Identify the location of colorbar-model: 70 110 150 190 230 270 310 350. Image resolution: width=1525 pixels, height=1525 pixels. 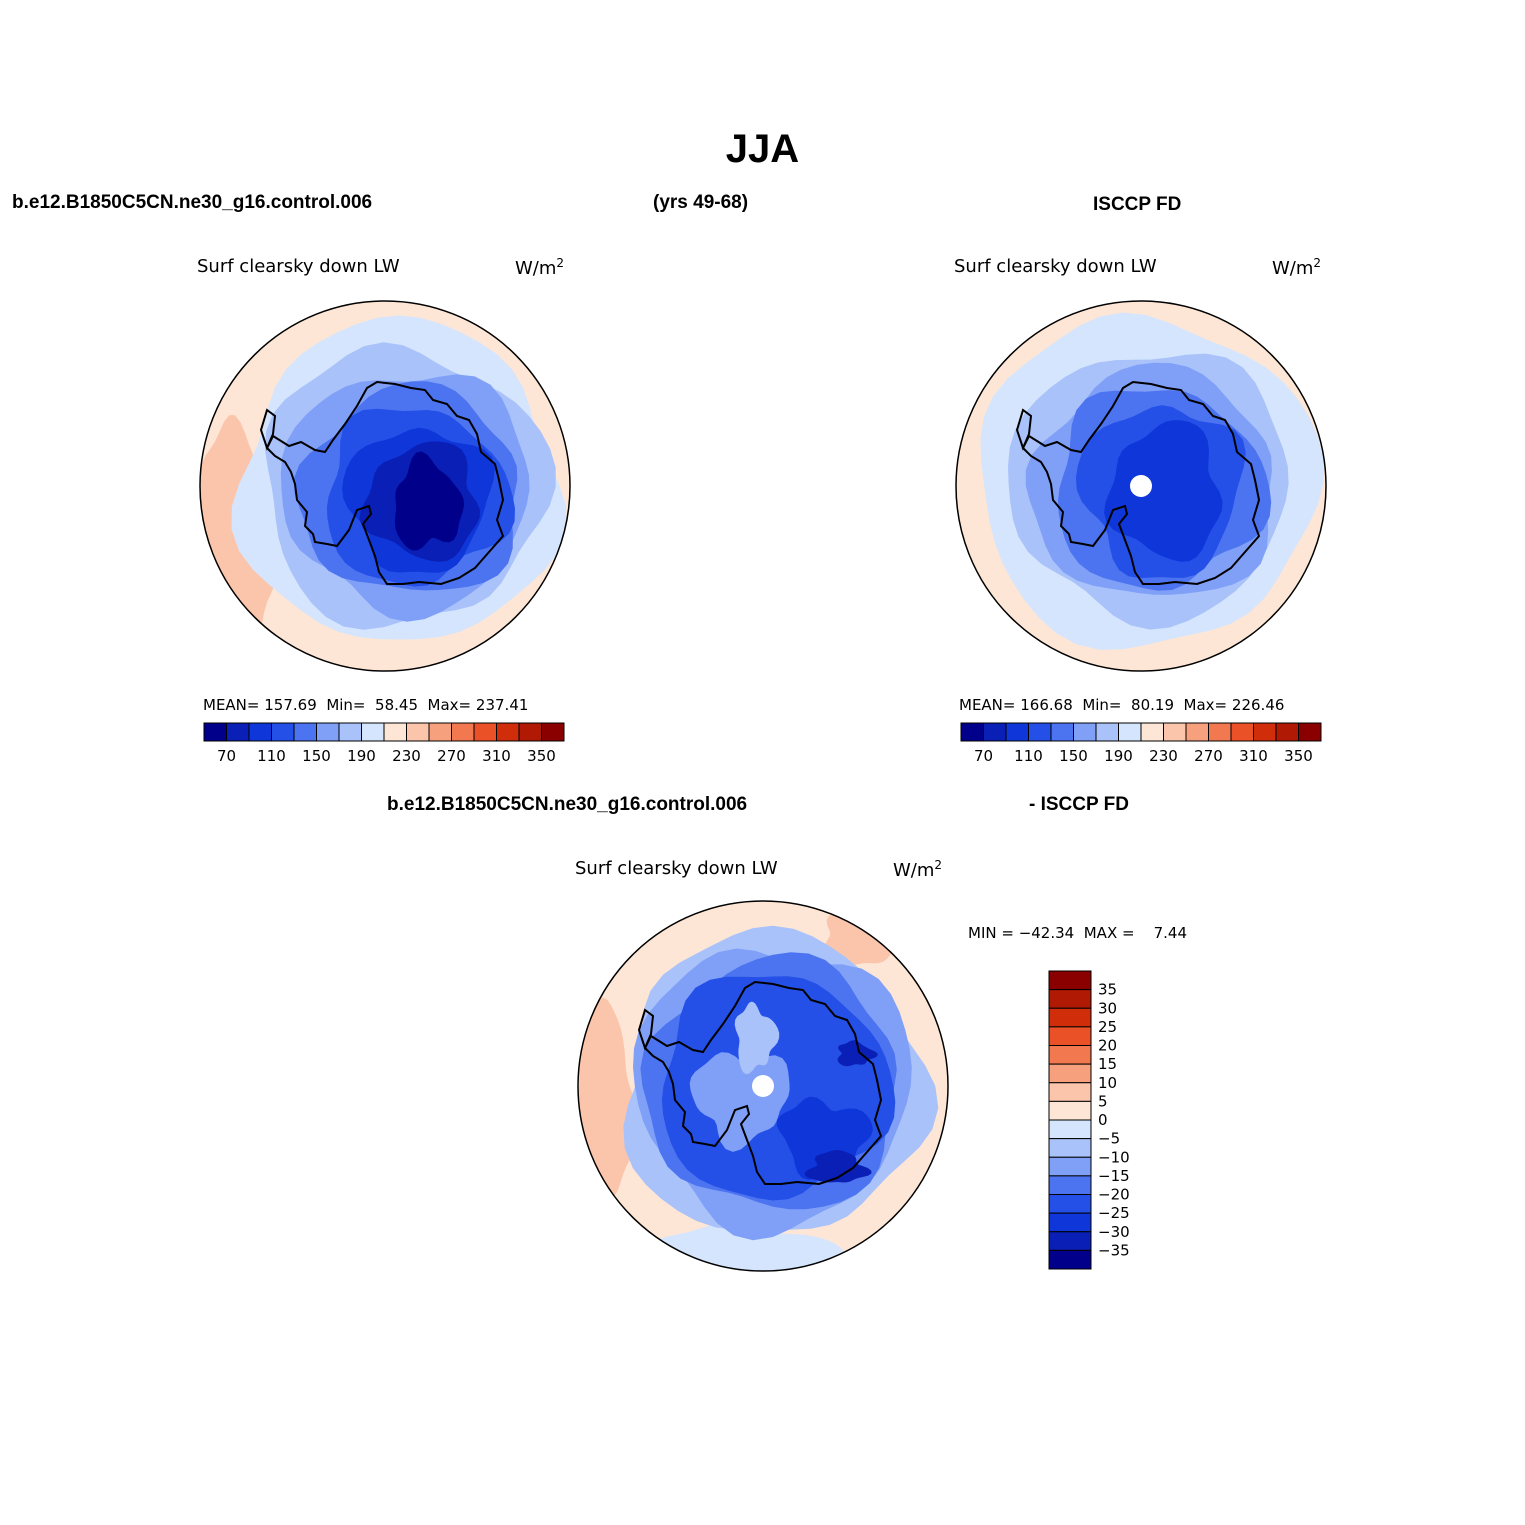
(384, 743).